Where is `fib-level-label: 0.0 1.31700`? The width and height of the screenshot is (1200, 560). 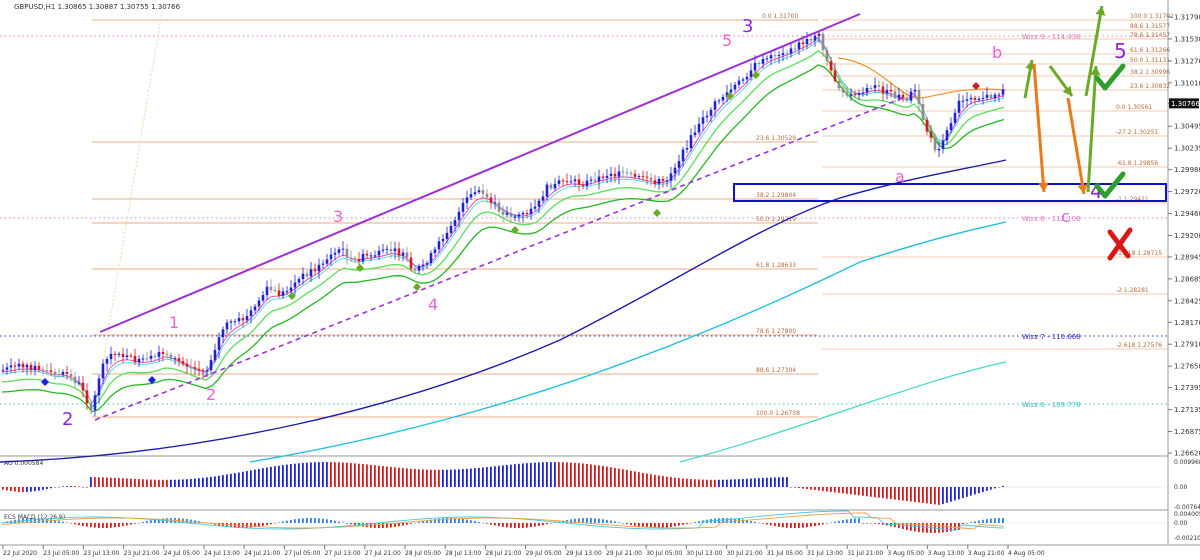
fib-level-label: 0.0 1.31700 is located at coordinates (780, 16).